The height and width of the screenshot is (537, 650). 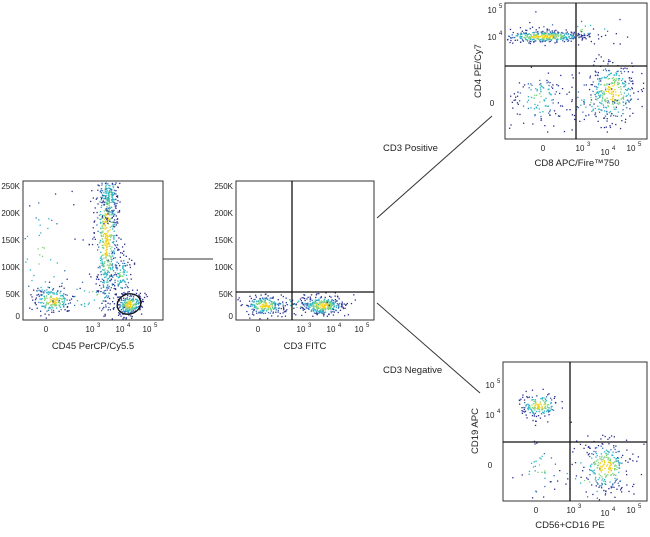 I want to click on x-tick-labels: 0 10 3 10 4 10 5, so click(x=313, y=328).